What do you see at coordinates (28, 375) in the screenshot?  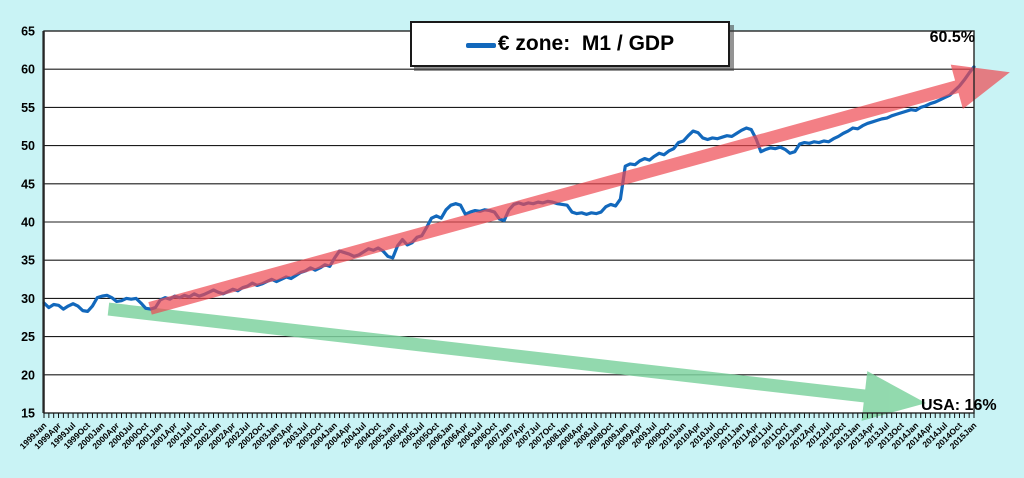 I see `y-axis-tick-label: 20` at bounding box center [28, 375].